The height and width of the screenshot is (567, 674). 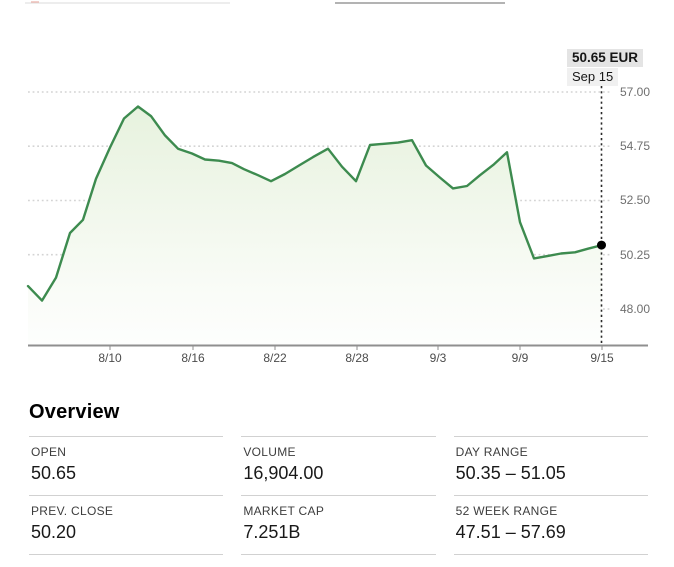 I want to click on tooltip-date-label: Sep 15, so click(x=593, y=77).